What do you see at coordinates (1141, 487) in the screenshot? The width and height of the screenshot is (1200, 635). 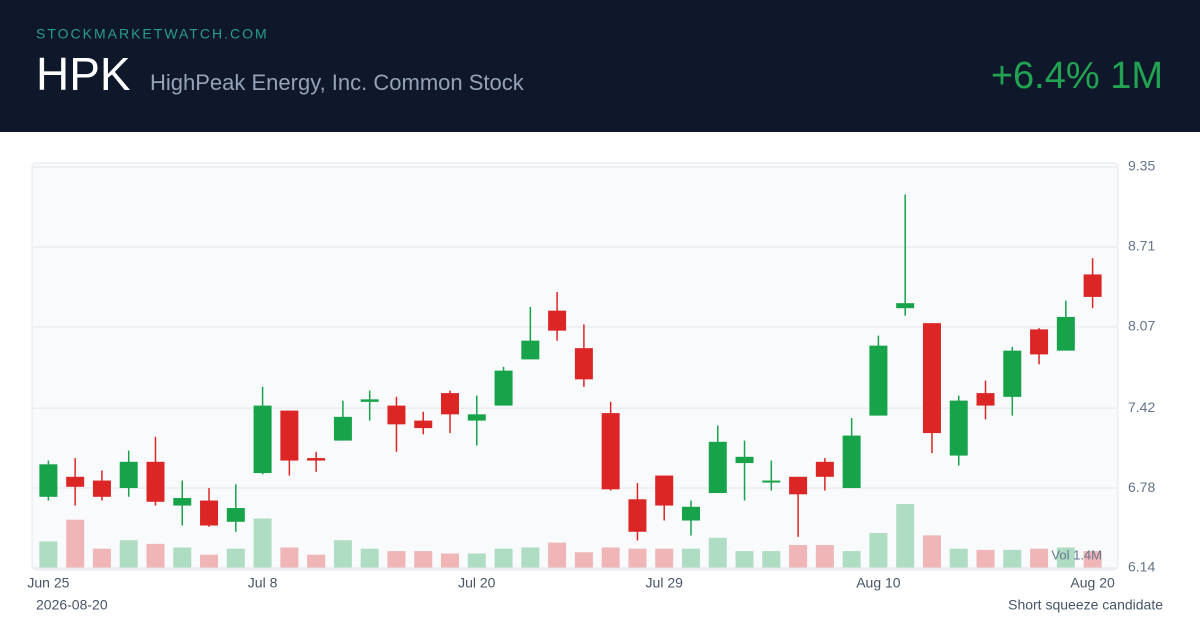 I see `y-tick-label: 6.78` at bounding box center [1141, 487].